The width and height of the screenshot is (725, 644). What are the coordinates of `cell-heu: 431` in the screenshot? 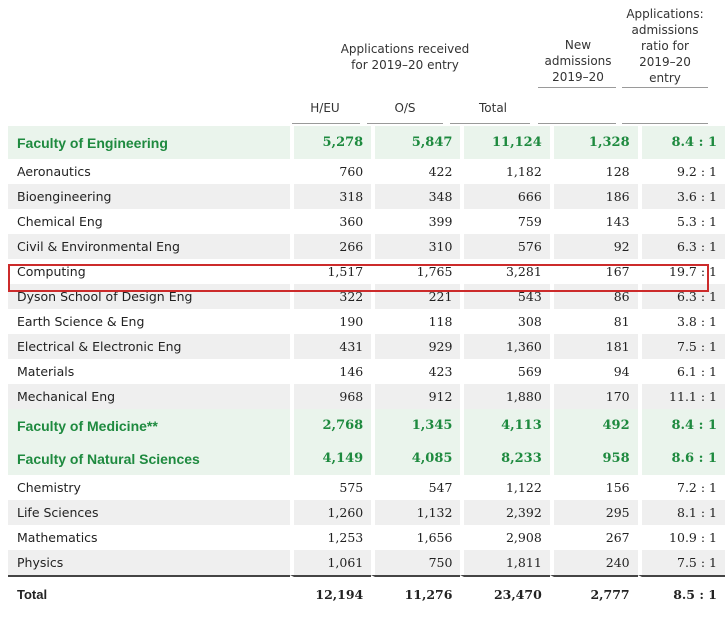 It's located at (330, 346).